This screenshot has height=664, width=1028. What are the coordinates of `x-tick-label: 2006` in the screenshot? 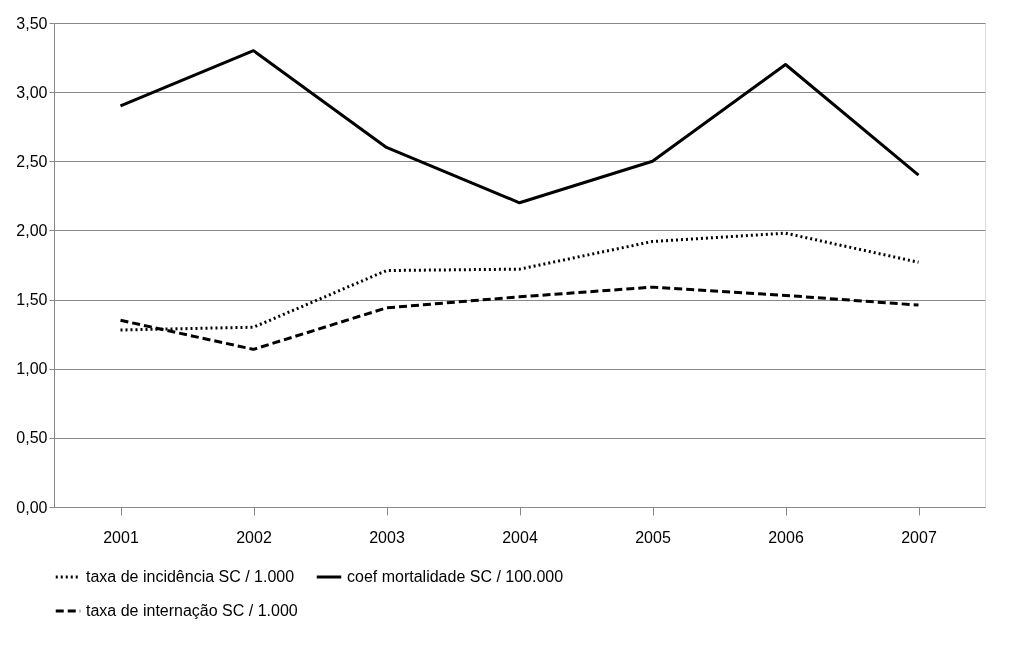 It's located at (786, 537).